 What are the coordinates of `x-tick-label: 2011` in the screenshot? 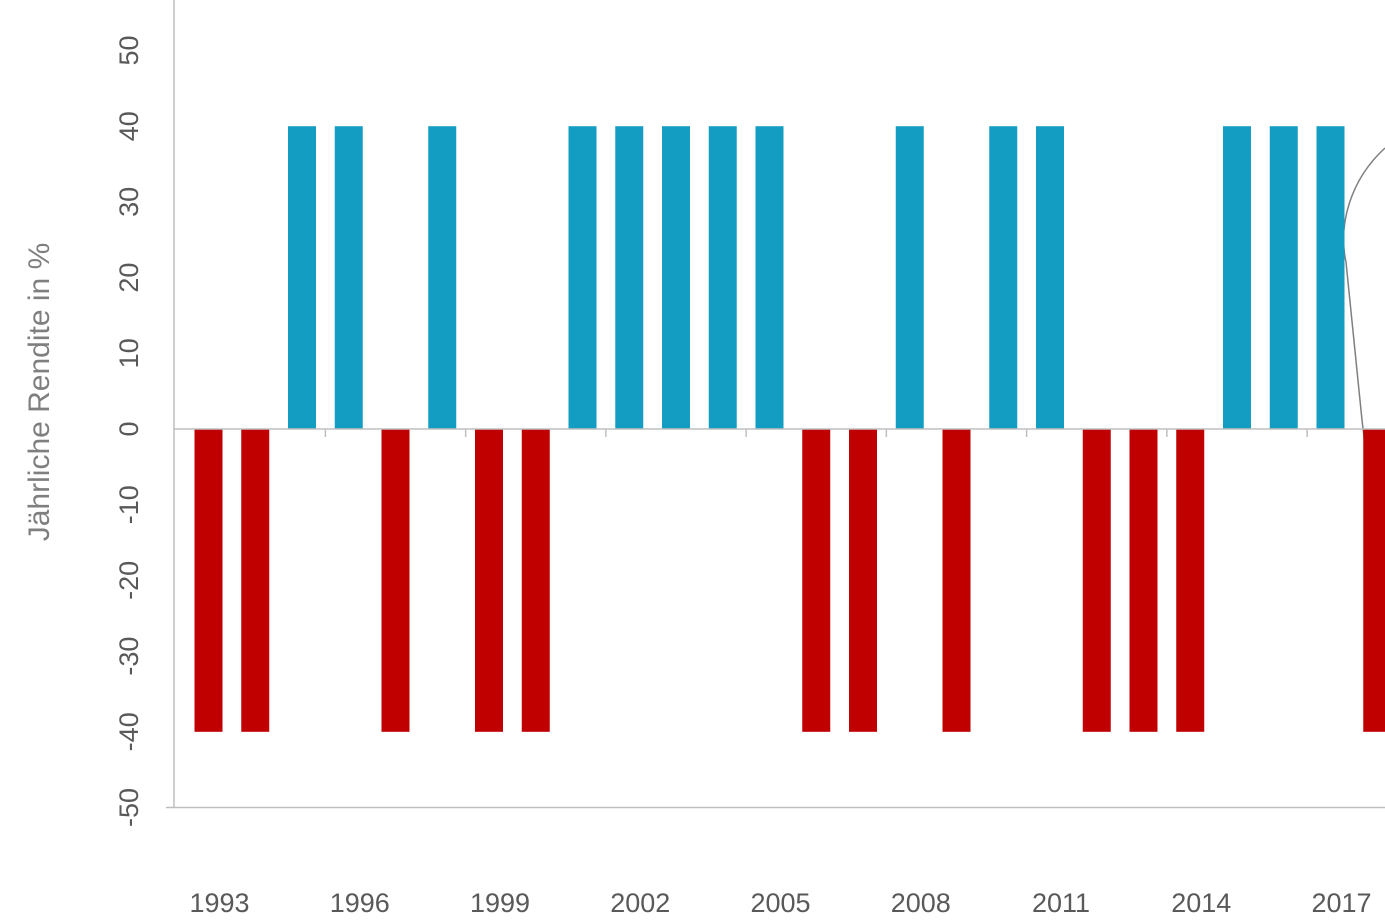 It's located at (1061, 903).